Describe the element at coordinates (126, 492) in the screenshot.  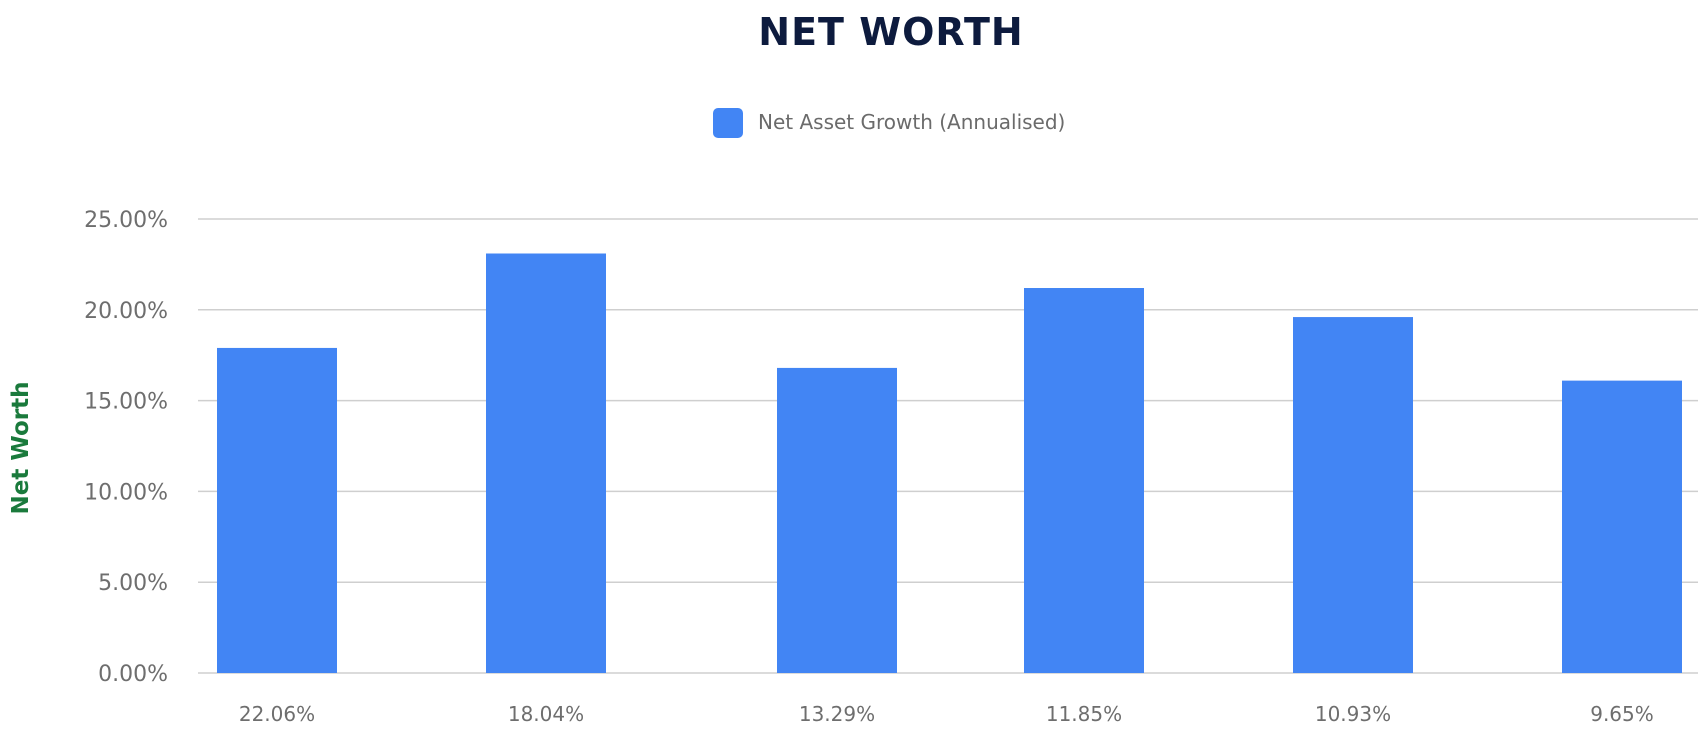
I see `y-tick-label: 10.00%` at that location.